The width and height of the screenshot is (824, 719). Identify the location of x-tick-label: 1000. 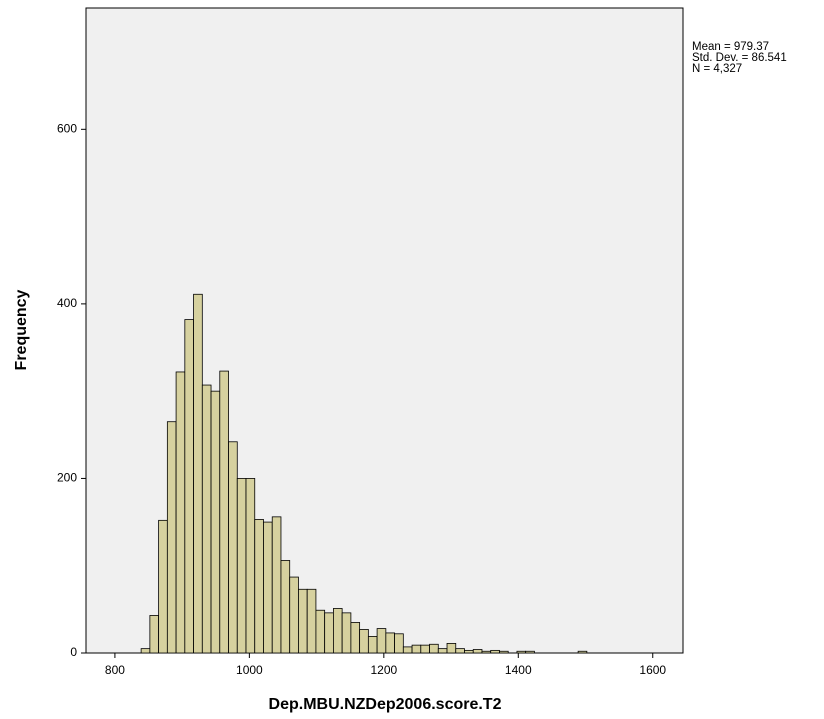
(249, 670).